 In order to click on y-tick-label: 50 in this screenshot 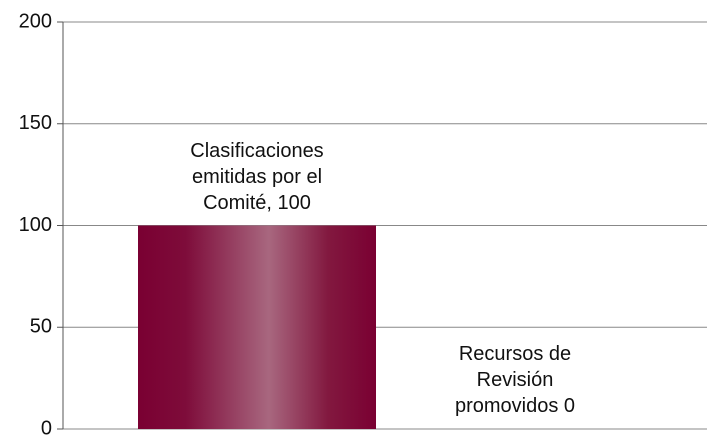, I will do `click(41, 327)`.